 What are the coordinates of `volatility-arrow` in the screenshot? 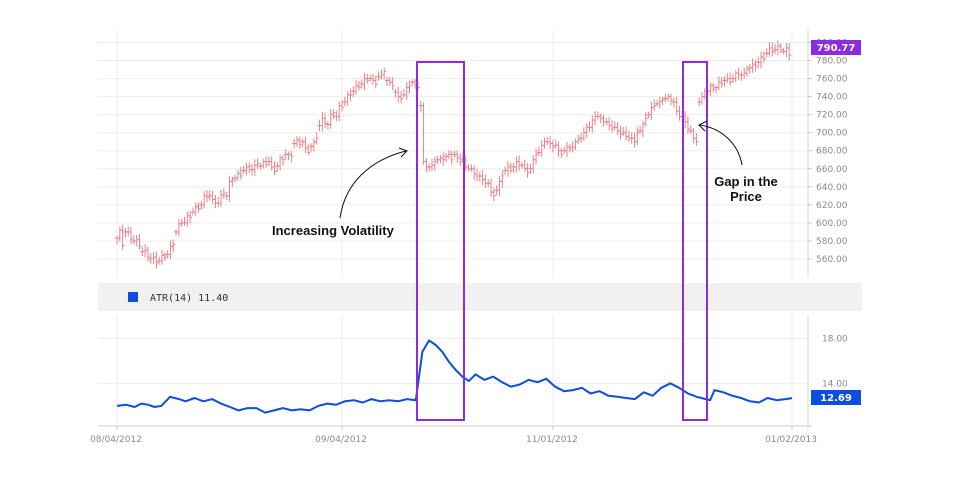 It's located at (373, 184).